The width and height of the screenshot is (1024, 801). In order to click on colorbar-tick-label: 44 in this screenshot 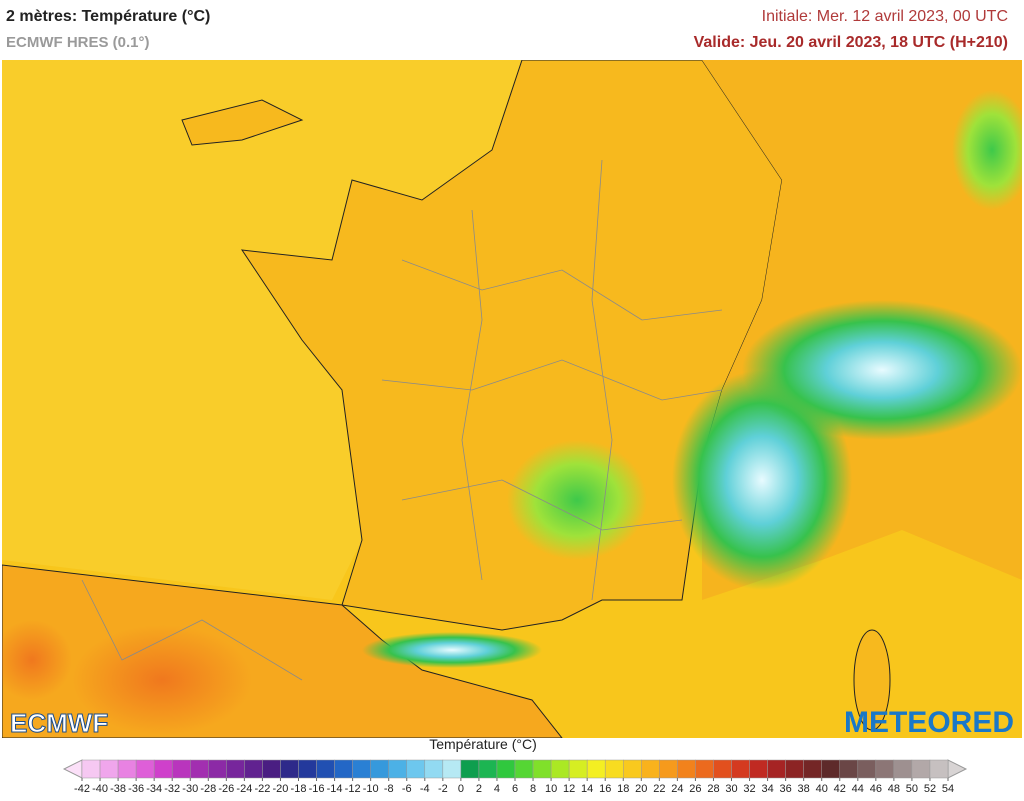, I will do `click(858, 789)`.